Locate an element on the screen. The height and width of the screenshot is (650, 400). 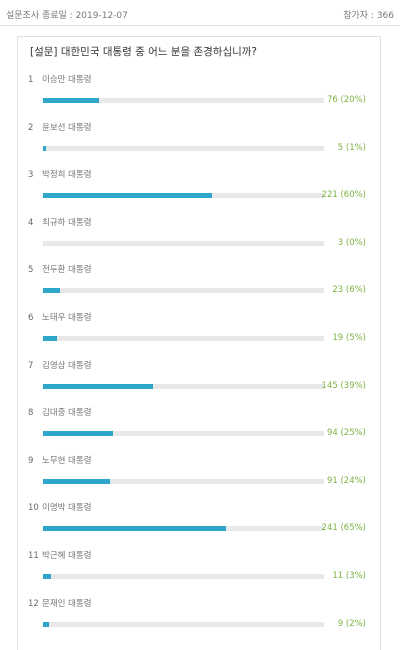
option-number: 11 is located at coordinates (33, 556).